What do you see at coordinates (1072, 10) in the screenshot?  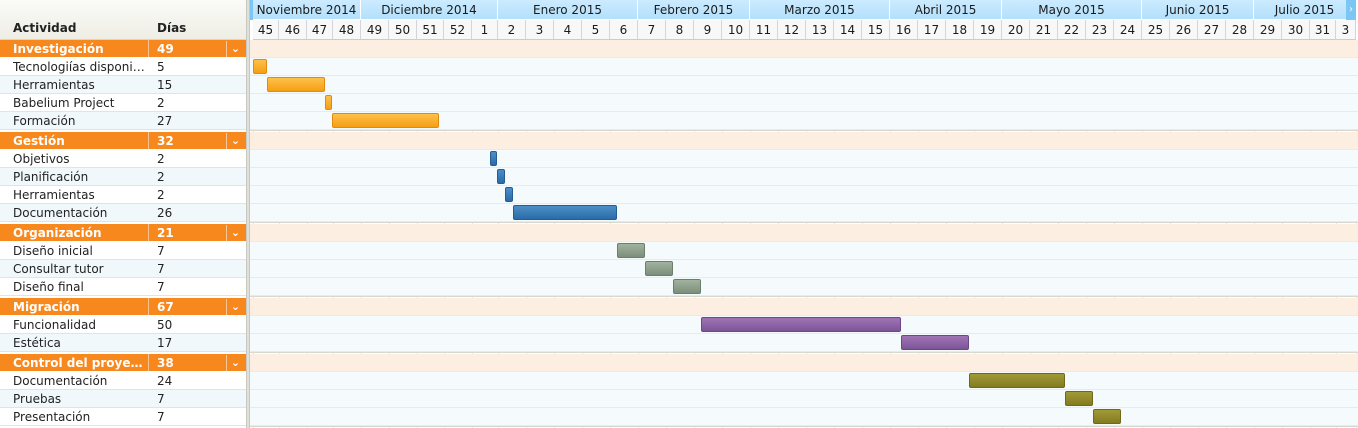 I see `month-header-cell: Mayo 2015` at bounding box center [1072, 10].